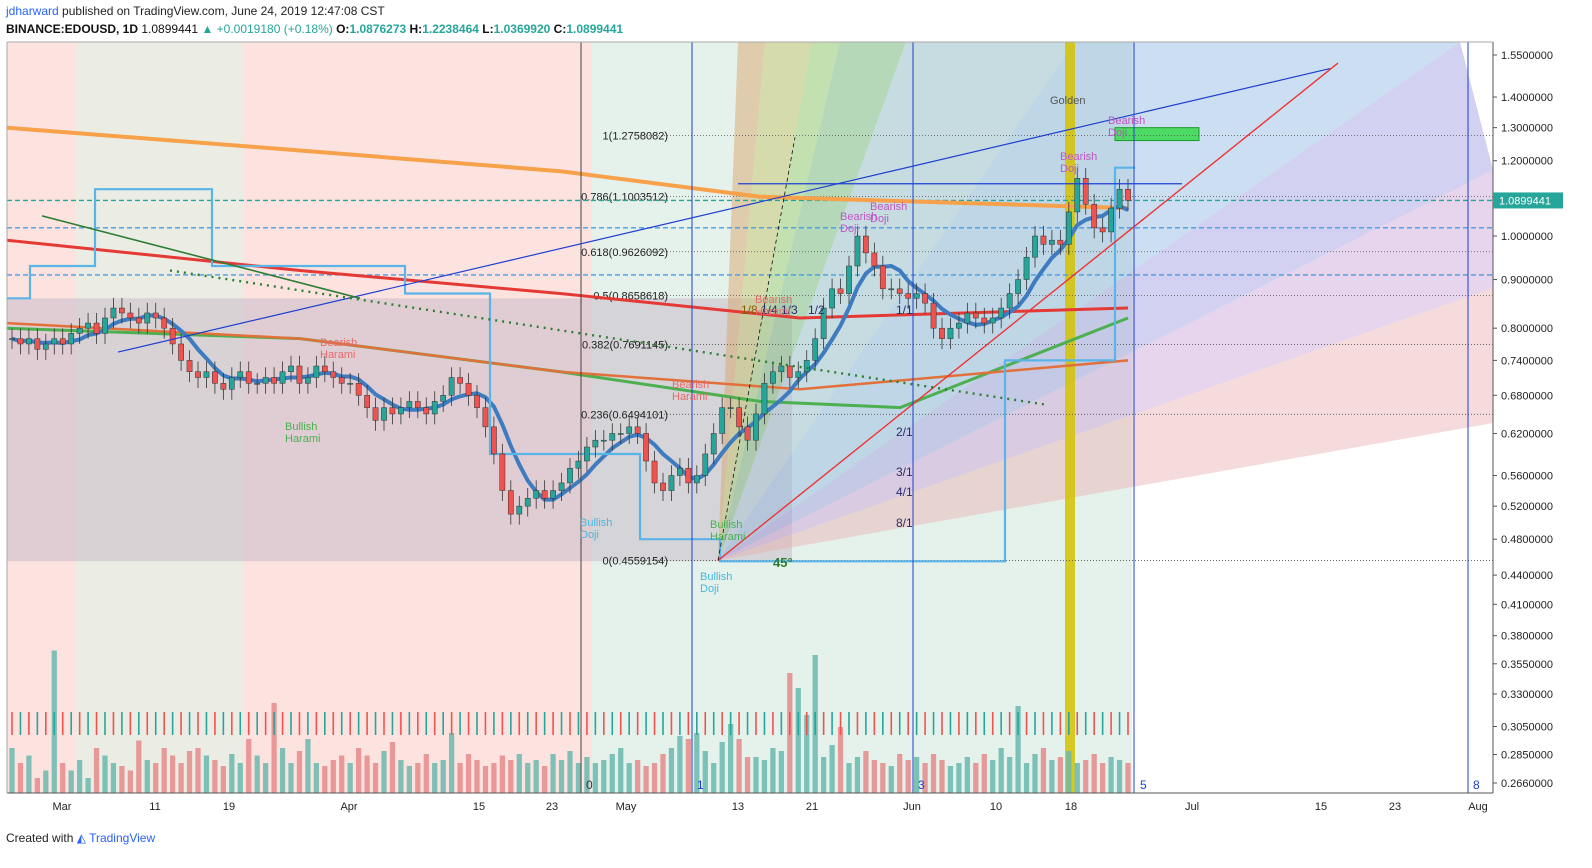 This screenshot has height=868, width=1592. I want to click on time-tick-label: 21, so click(812, 807).